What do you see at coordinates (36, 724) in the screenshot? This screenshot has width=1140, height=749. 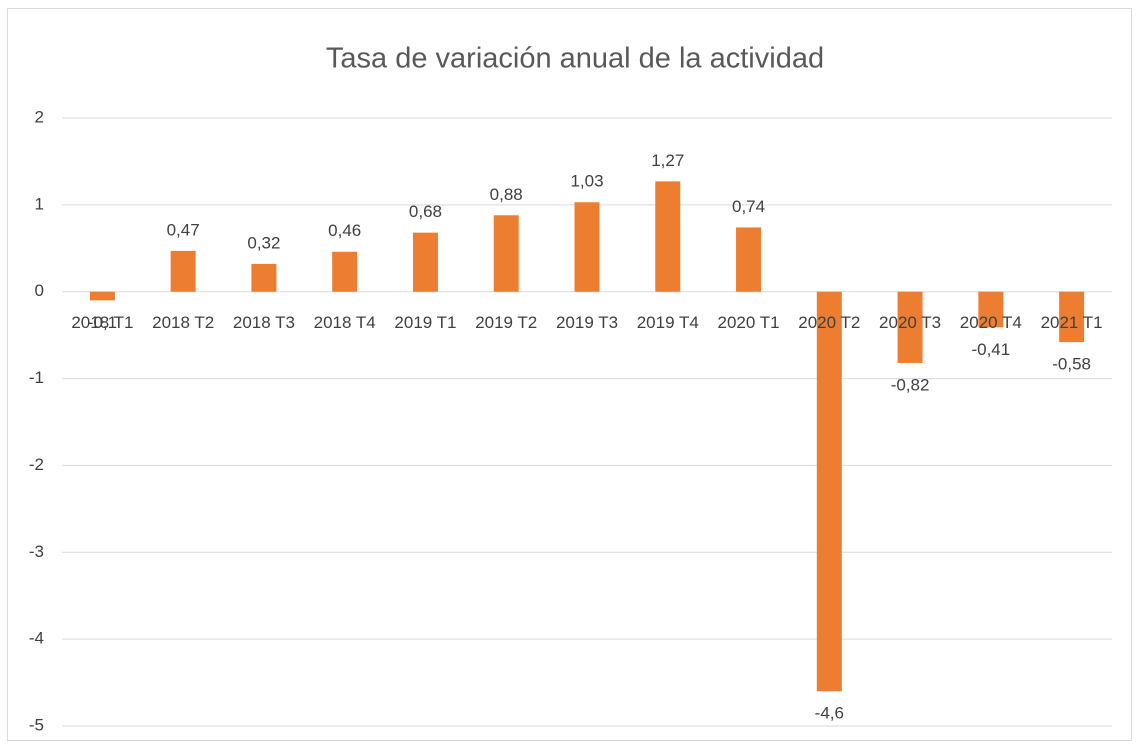 I see `y-tick-label: -5` at bounding box center [36, 724].